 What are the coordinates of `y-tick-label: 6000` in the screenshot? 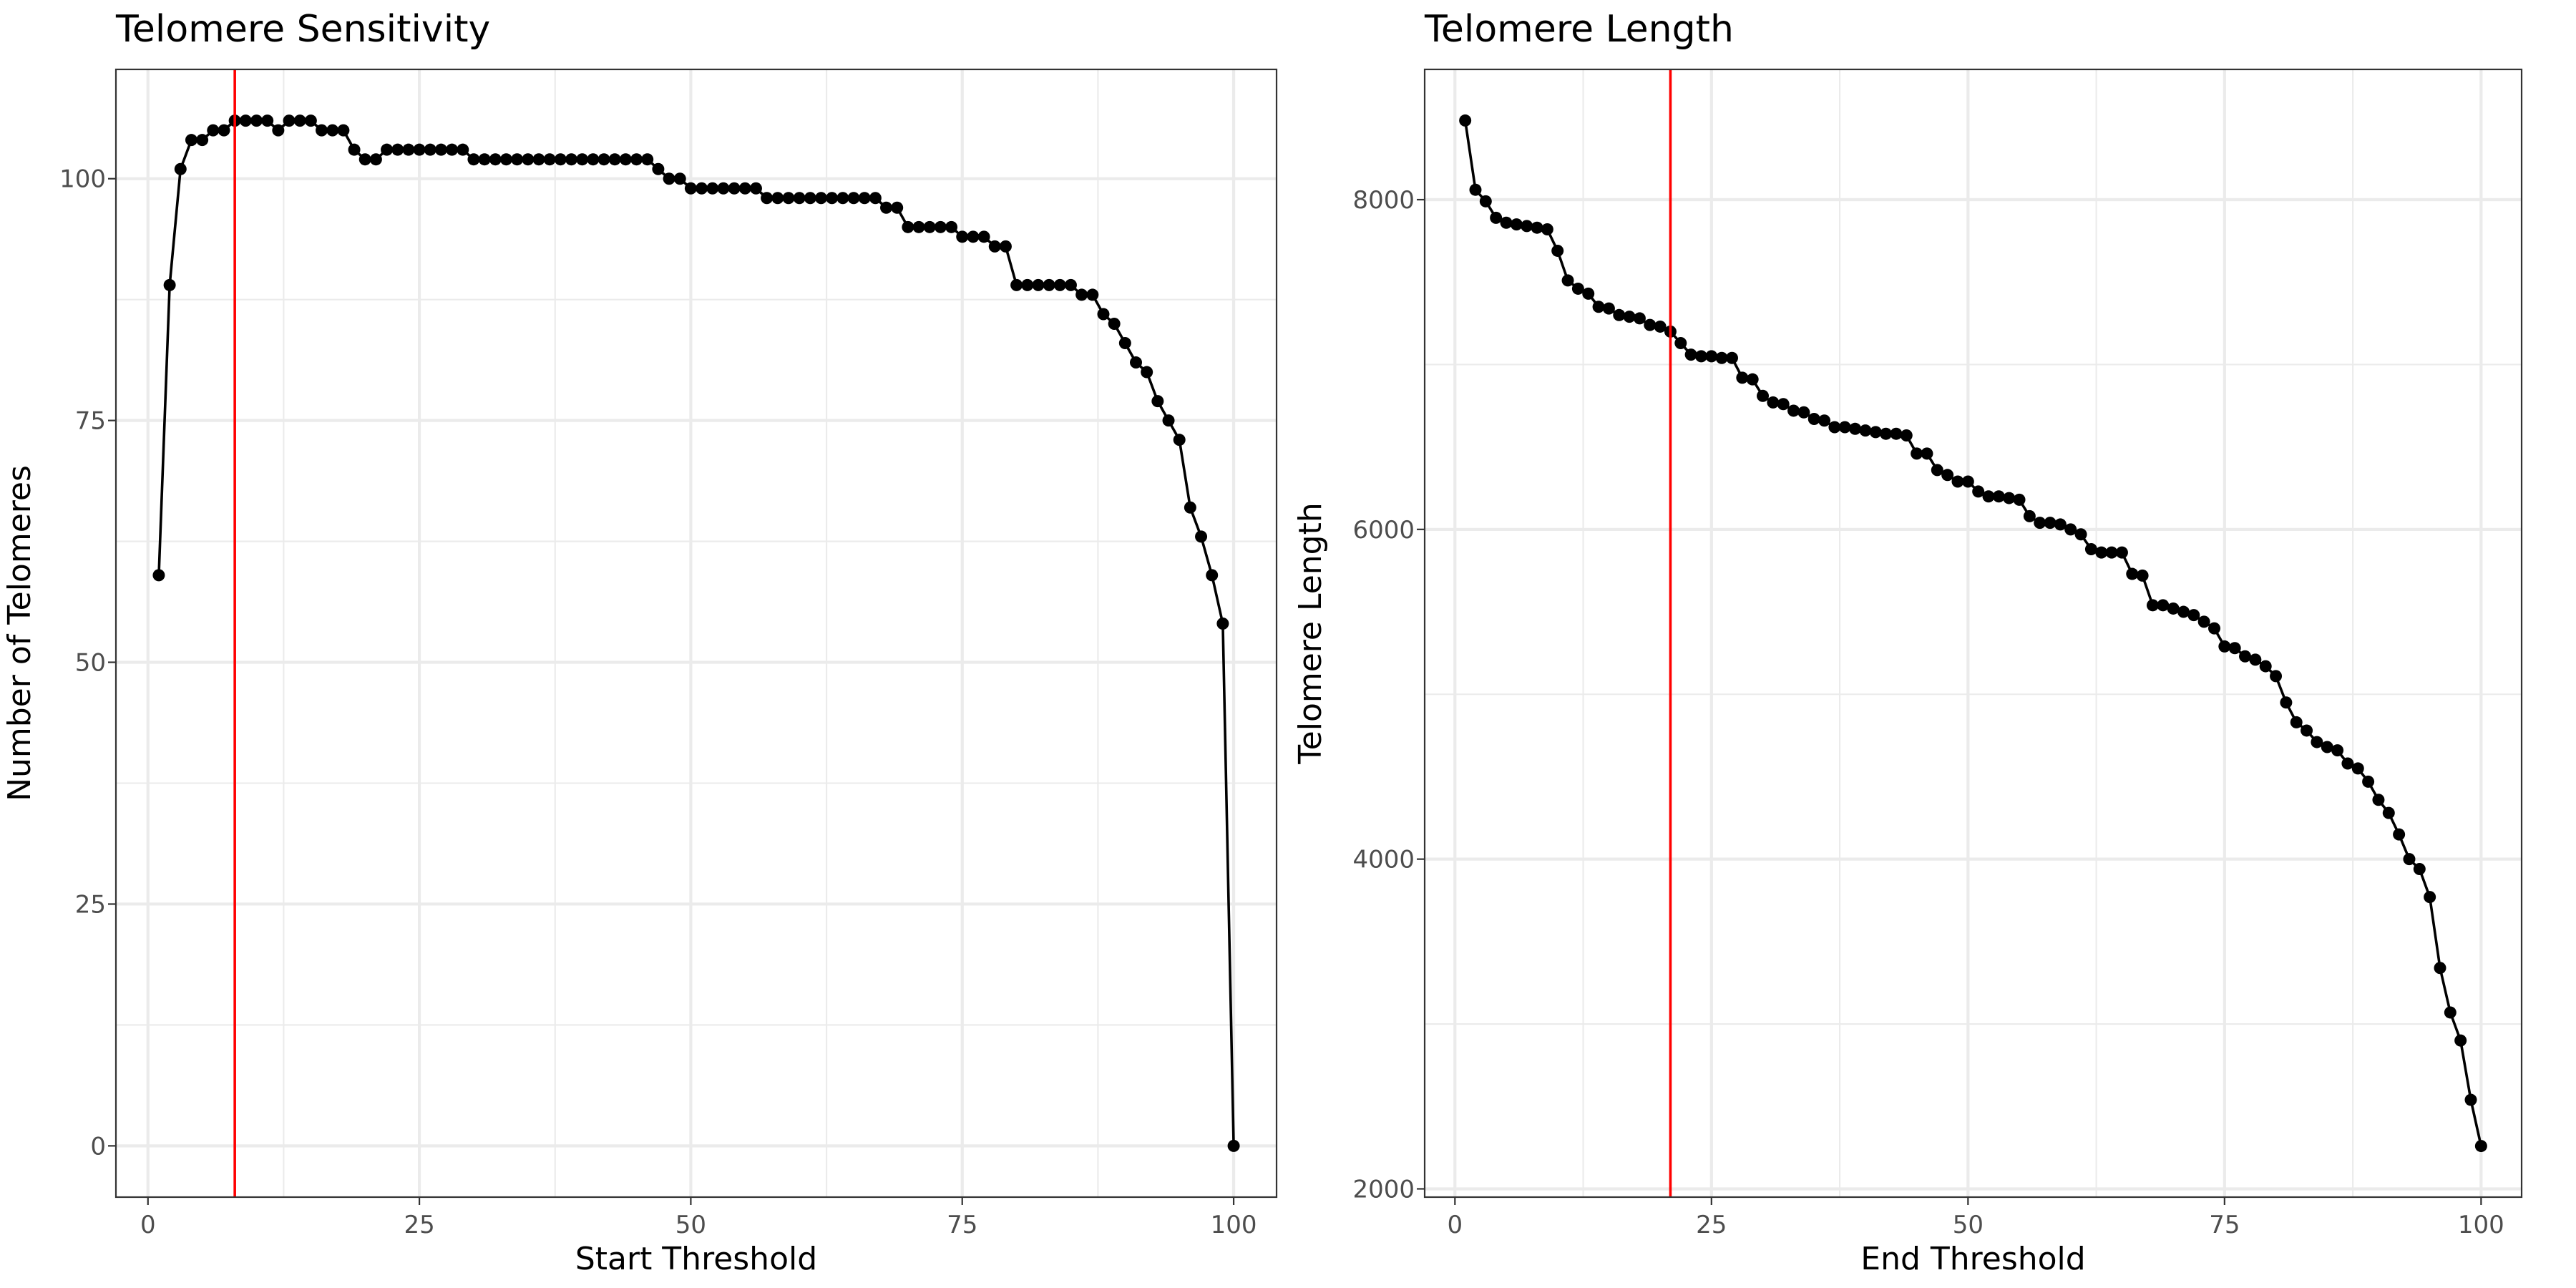 It's located at (1383, 530).